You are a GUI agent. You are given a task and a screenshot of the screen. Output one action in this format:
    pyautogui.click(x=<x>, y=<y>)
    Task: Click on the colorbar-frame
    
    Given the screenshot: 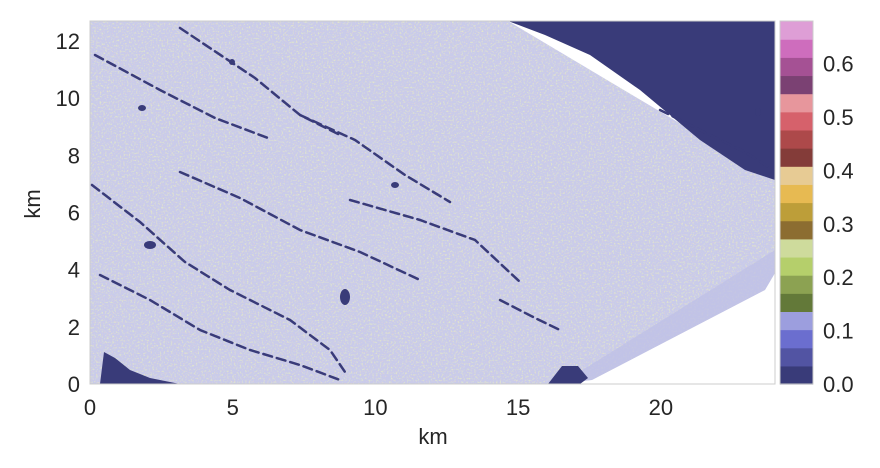 What is the action you would take?
    pyautogui.click(x=796, y=202)
    